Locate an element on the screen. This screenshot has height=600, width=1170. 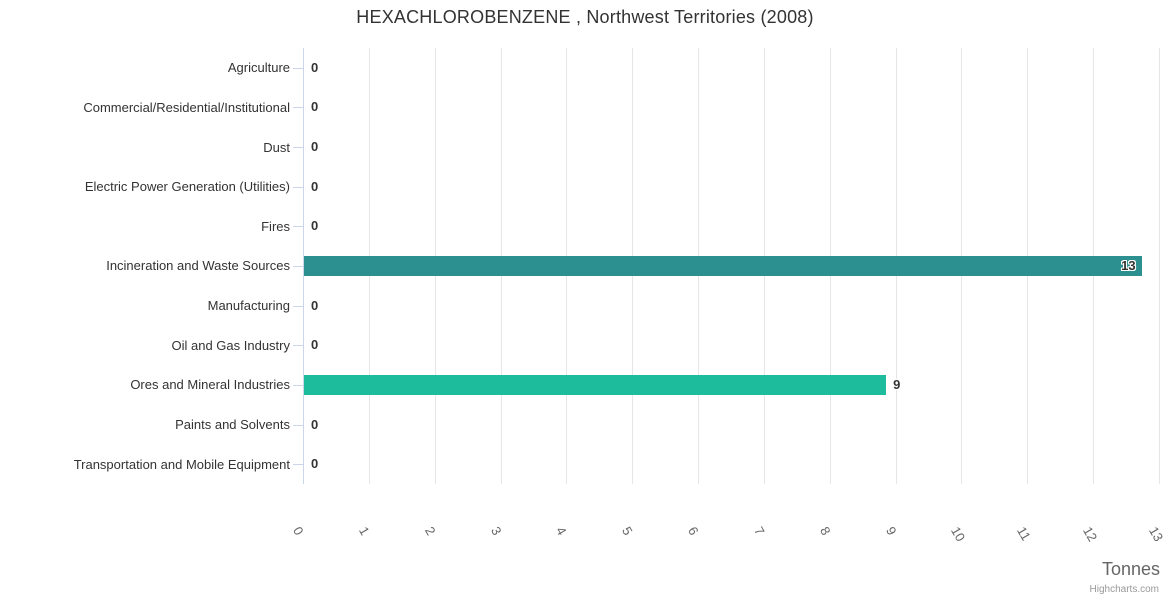
x-tick-label: 10 is located at coordinates (958, 534).